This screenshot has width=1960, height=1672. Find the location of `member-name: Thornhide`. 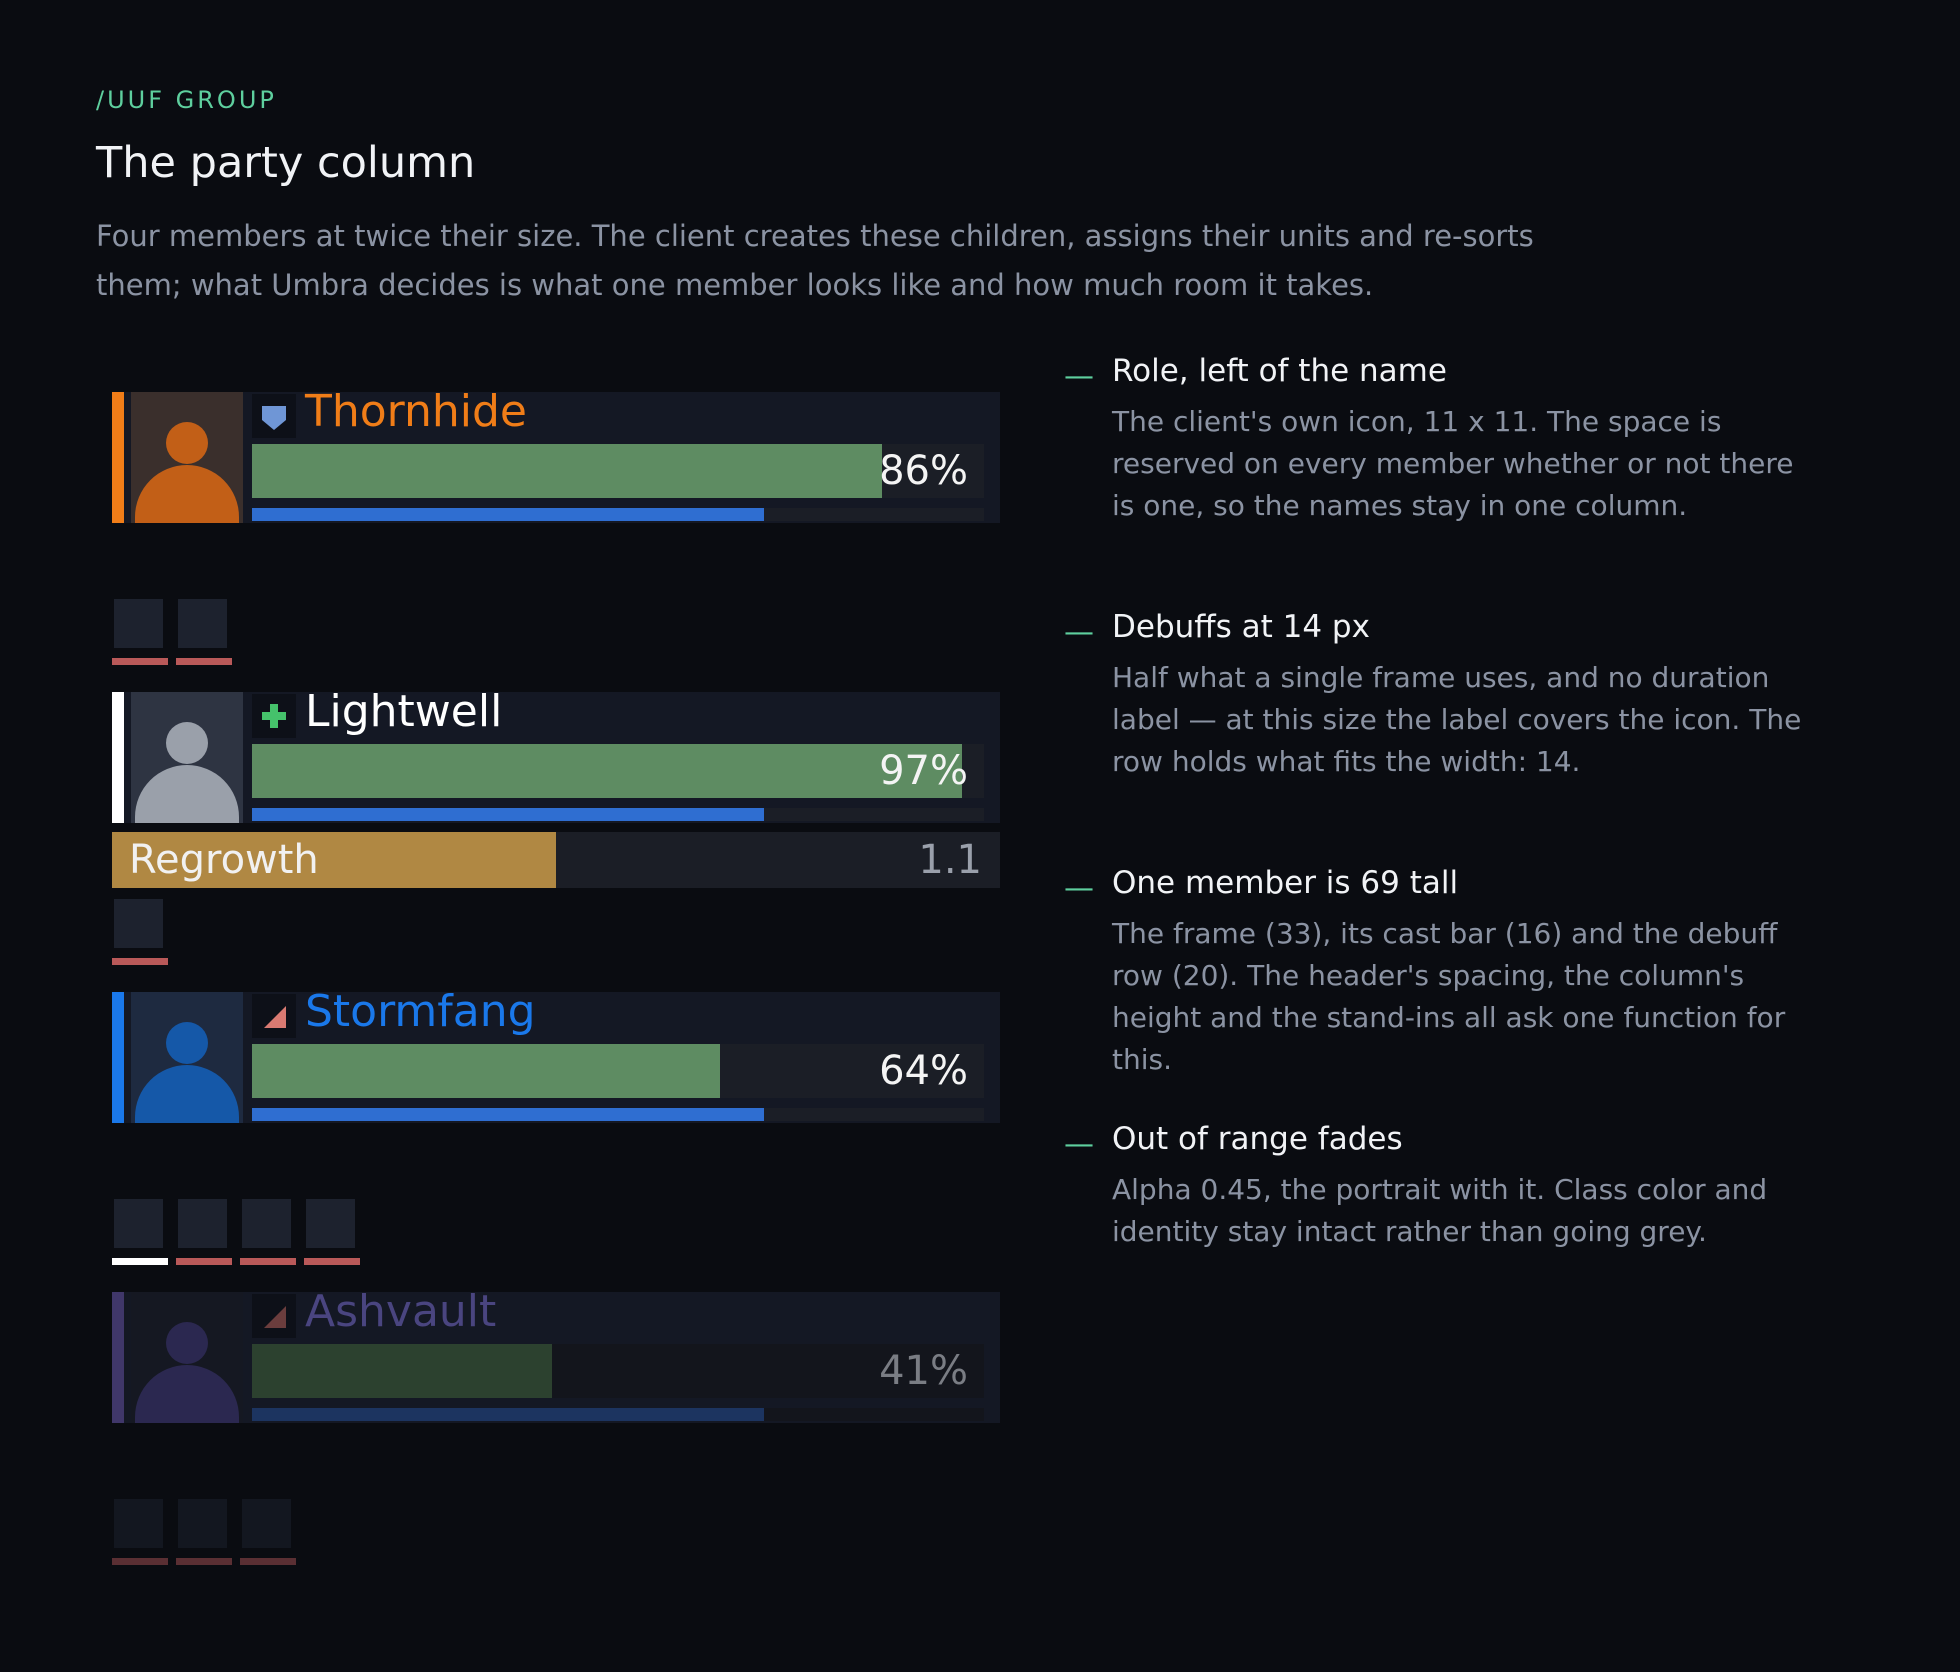

member-name: Thornhide is located at coordinates (416, 411).